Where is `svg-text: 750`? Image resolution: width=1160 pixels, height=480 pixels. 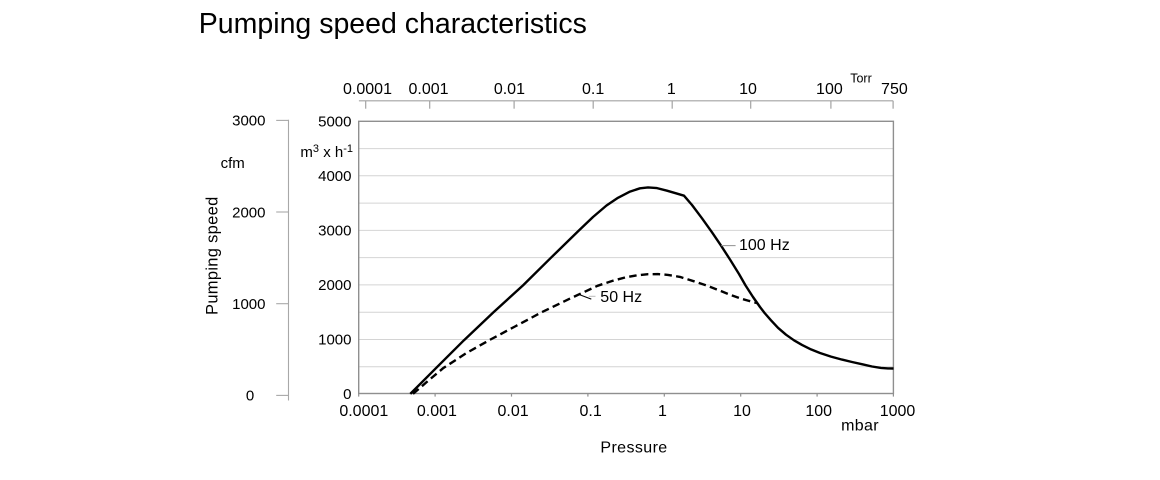
svg-text: 750 is located at coordinates (894, 89).